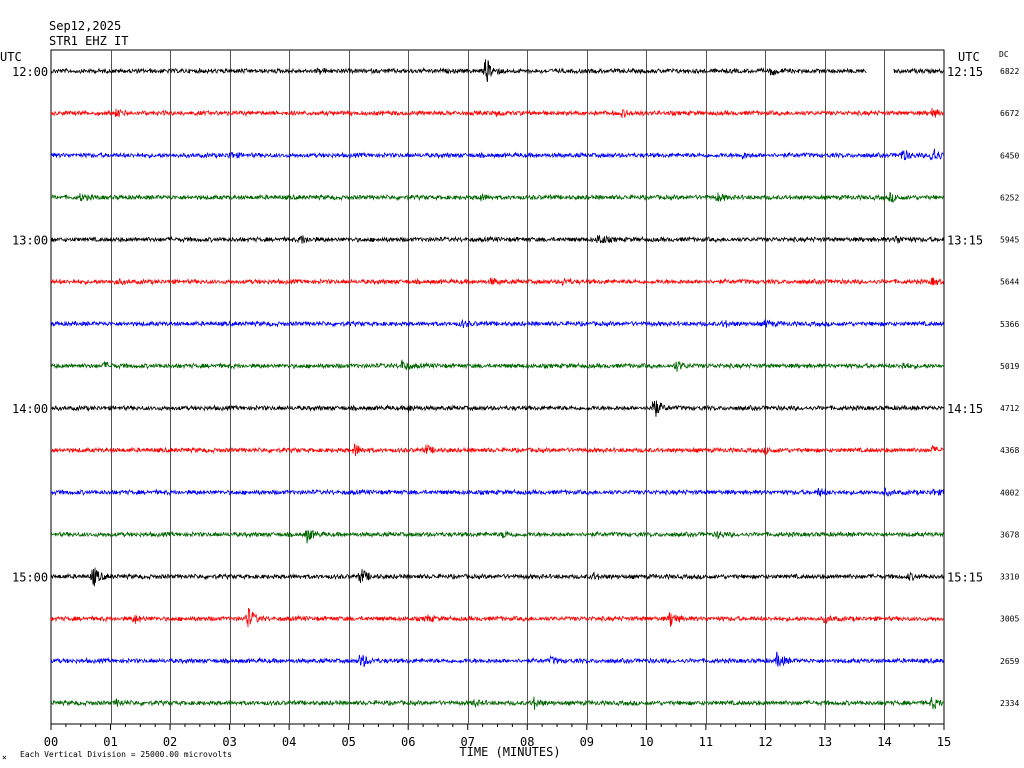 The width and height of the screenshot is (1024, 768). Describe the element at coordinates (1009, 577) in the screenshot. I see `dc-value: 3310` at that location.